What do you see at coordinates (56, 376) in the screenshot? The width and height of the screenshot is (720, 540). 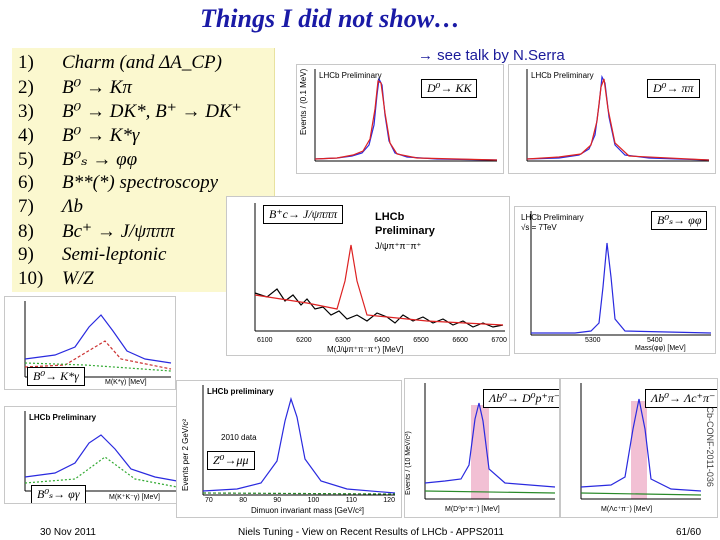 I see `plot-label: B⁰→ K*γ` at bounding box center [56, 376].